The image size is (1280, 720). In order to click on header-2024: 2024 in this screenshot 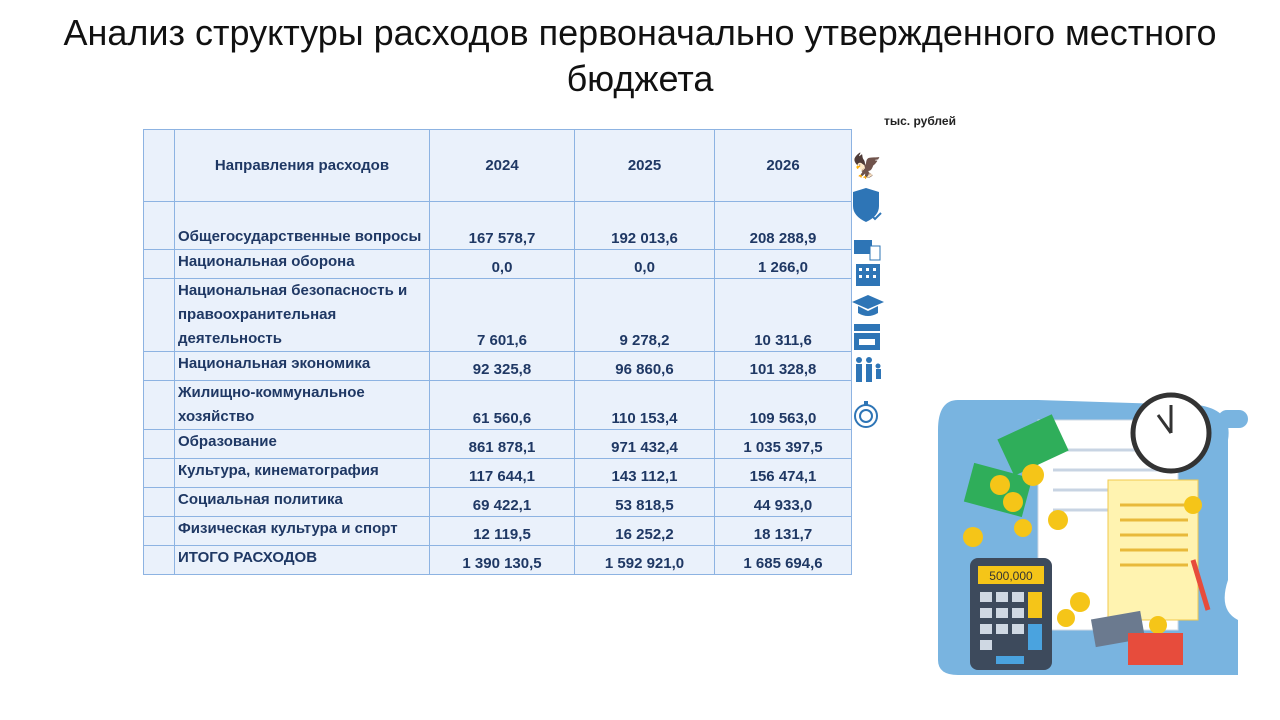, I will do `click(502, 165)`.